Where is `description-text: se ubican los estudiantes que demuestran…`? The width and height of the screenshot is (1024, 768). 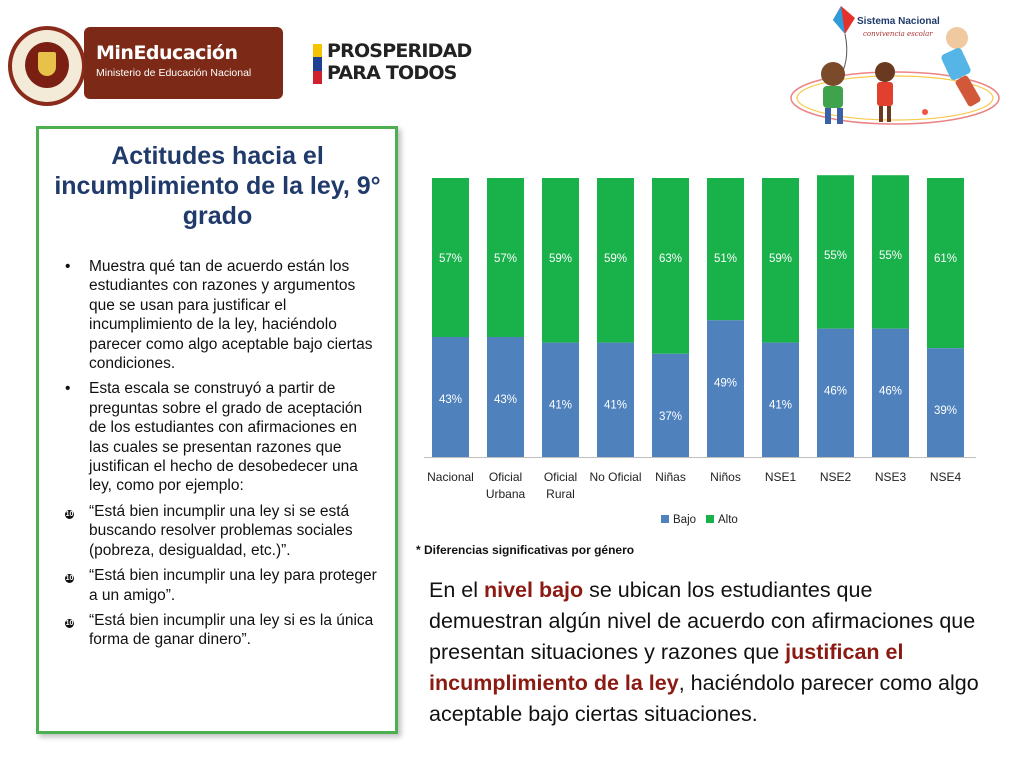 description-text: se ubican los estudiantes que demuestran… is located at coordinates (702, 621).